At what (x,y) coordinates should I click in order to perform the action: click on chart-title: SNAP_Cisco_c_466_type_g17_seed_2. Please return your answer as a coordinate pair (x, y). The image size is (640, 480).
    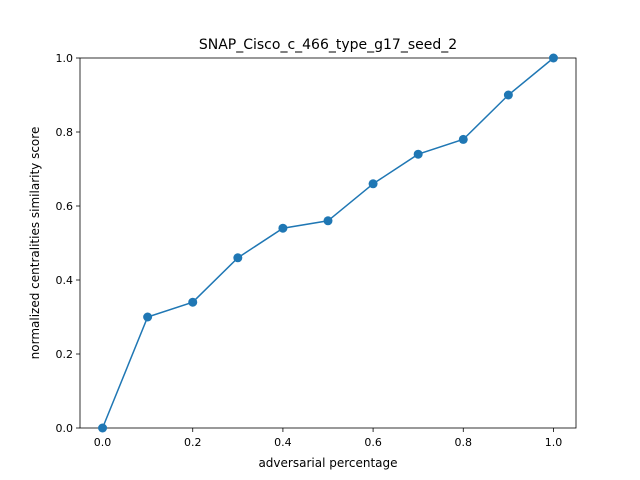
    Looking at the image, I should click on (328, 45).